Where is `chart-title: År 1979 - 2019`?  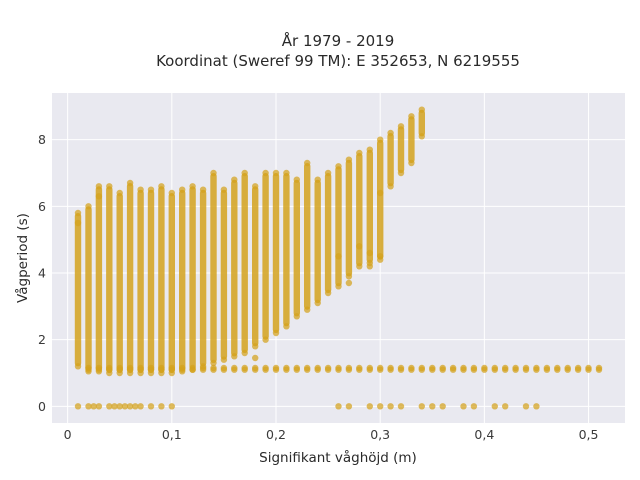 chart-title: År 1979 - 2019 is located at coordinates (338, 40).